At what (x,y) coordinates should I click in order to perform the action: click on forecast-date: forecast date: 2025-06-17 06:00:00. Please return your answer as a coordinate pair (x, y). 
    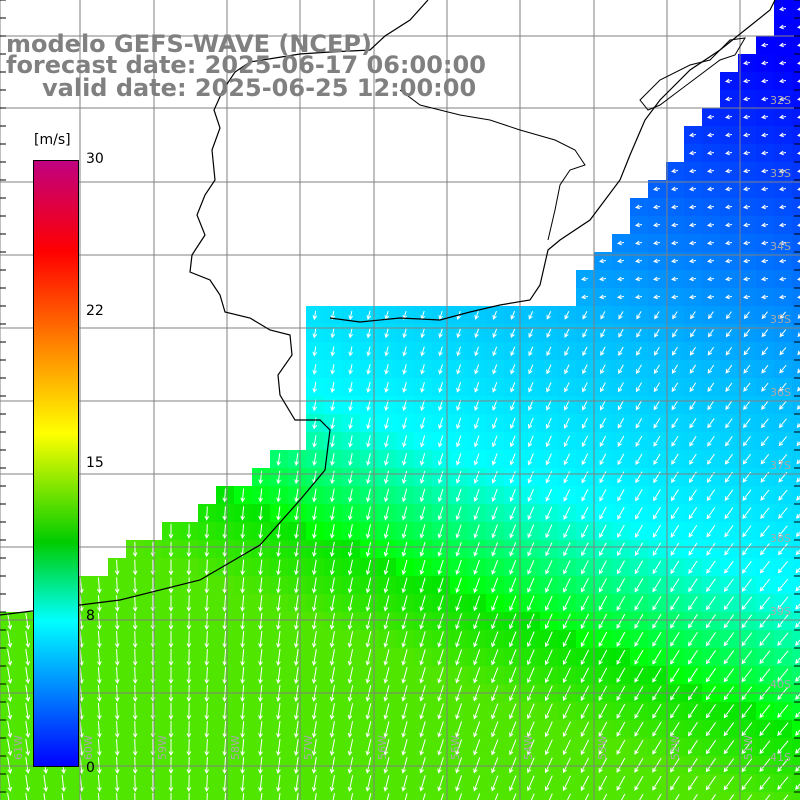
    Looking at the image, I should click on (246, 65).